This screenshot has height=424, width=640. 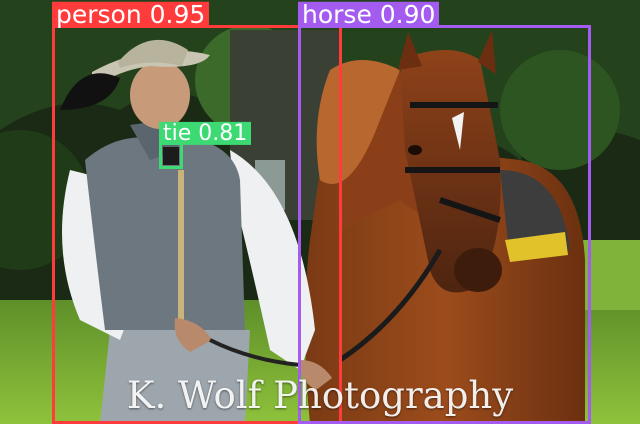 I want to click on person-hat-crown, so click(x=153, y=53).